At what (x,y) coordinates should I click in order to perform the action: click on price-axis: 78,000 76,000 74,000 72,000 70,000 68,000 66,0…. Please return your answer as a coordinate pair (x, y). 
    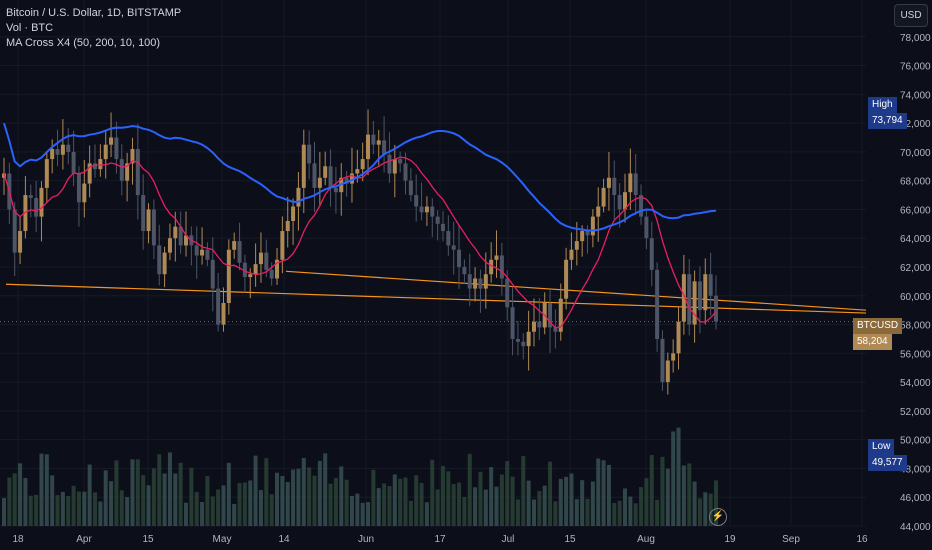
    Looking at the image, I should click on (915, 283).